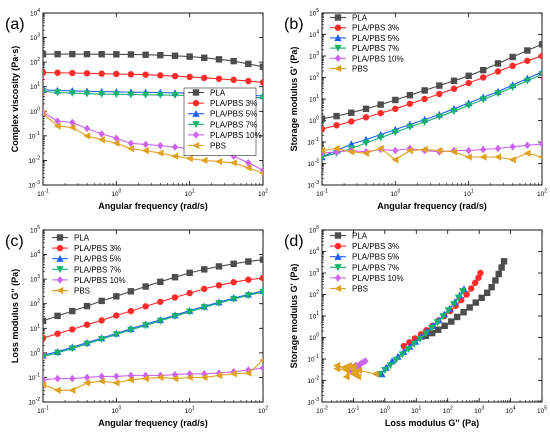 This screenshot has width=550, height=438. Describe the element at coordinates (35, 230) in the screenshot. I see `y-tick-label: 10⁵` at that location.